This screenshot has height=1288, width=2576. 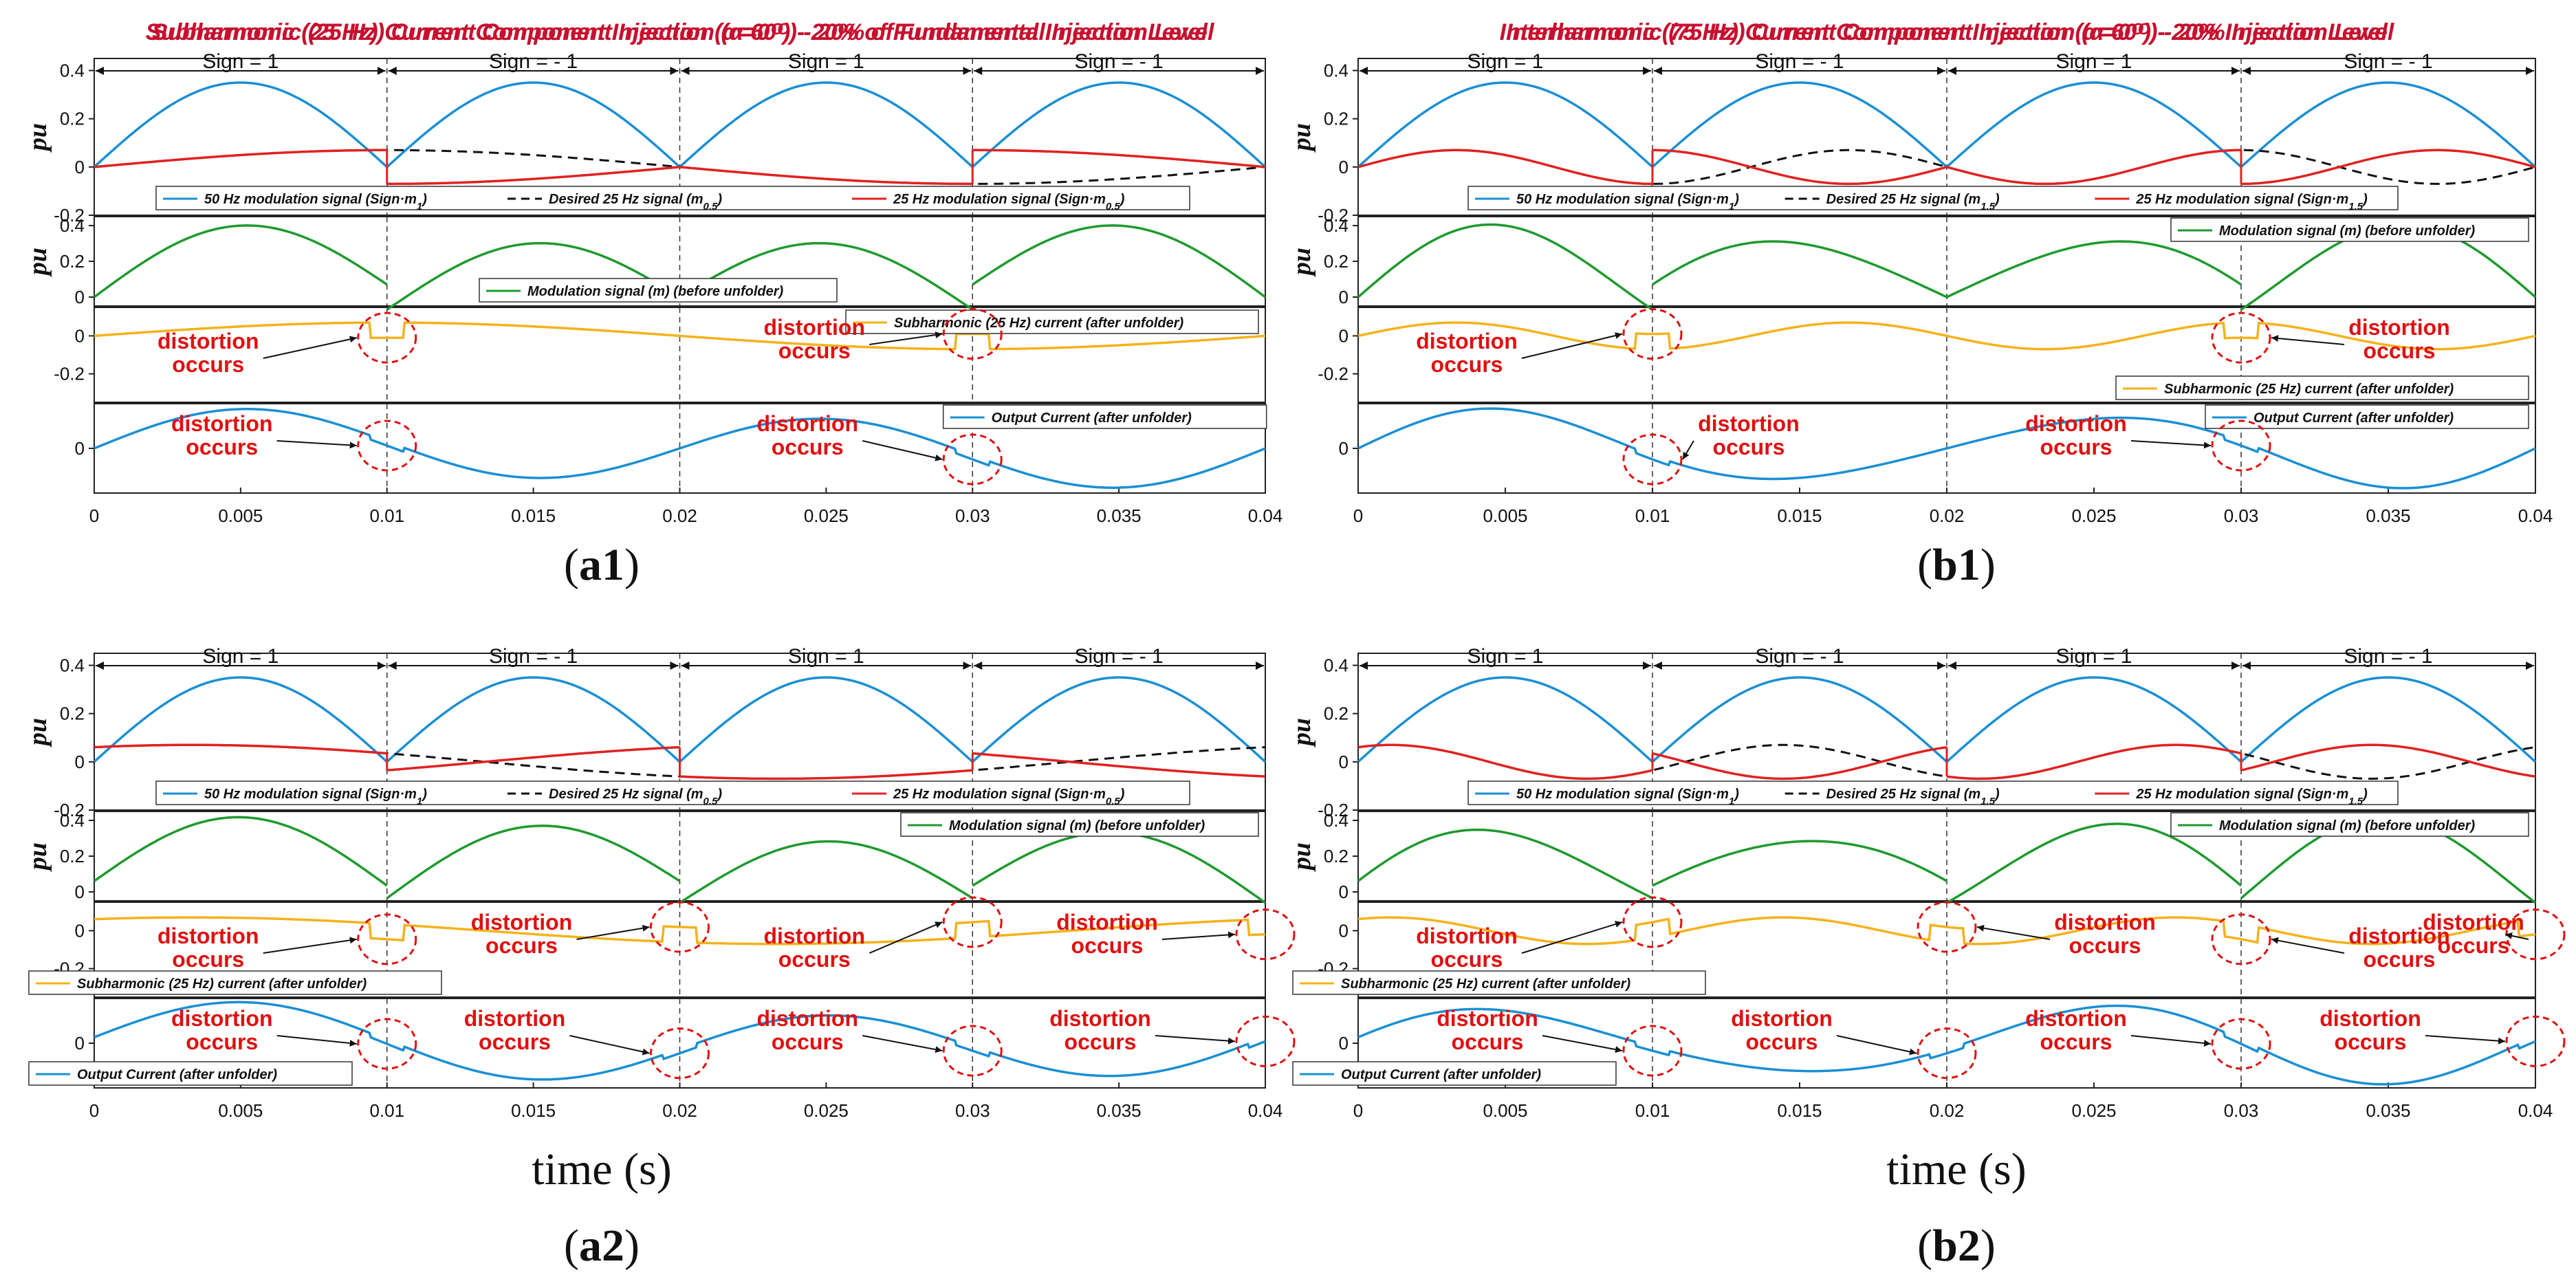 What do you see at coordinates (533, 758) in the screenshot?
I see `series-25hz-modulation` at bounding box center [533, 758].